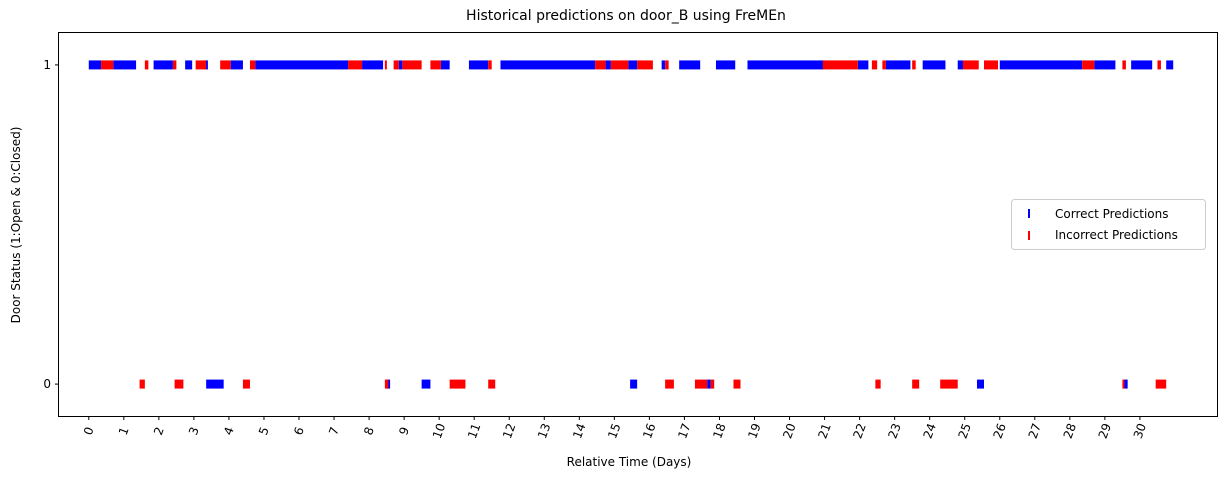 The height and width of the screenshot is (478, 1224). What do you see at coordinates (789, 430) in the screenshot?
I see `x-tick-label: 20` at bounding box center [789, 430].